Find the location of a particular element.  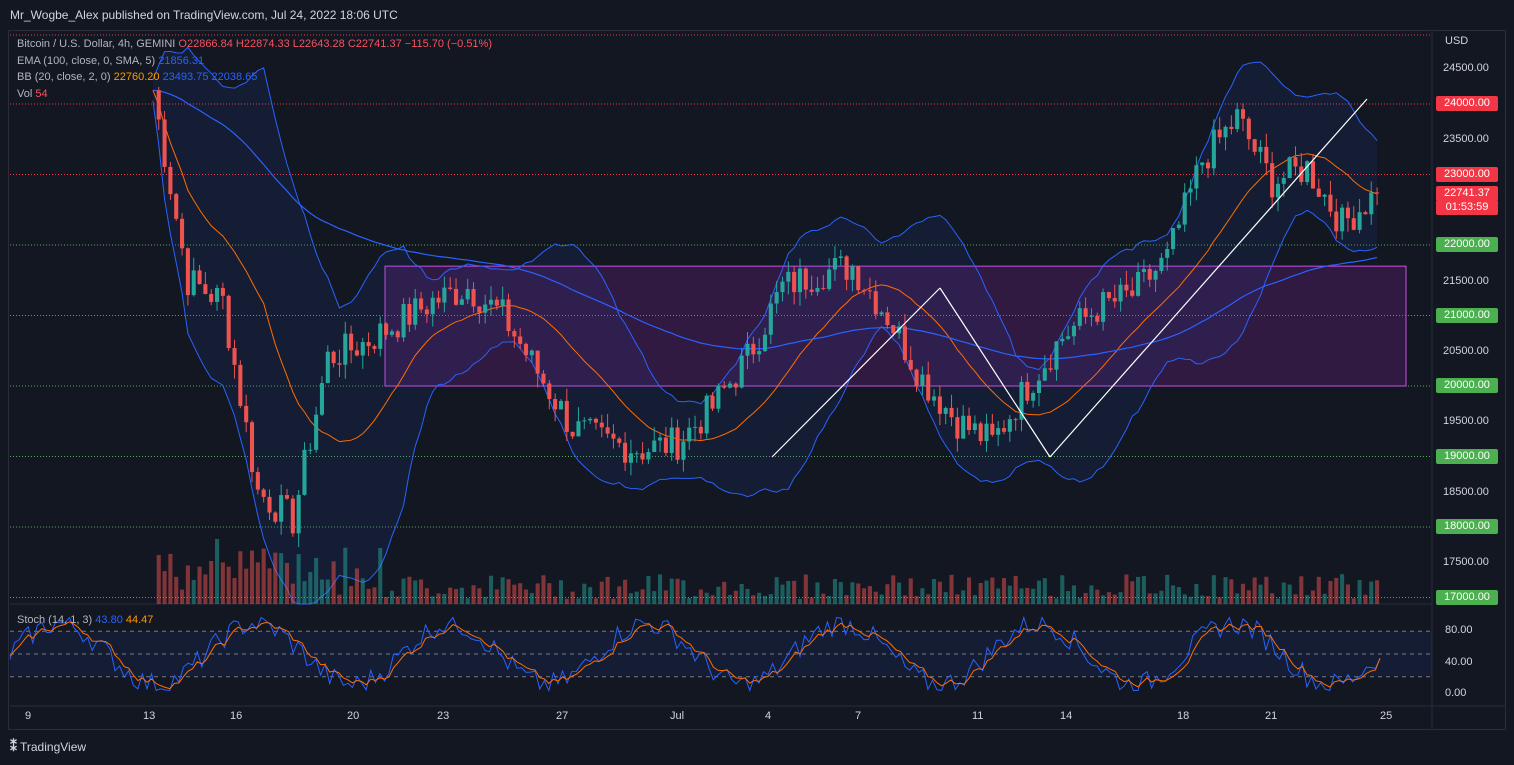

price-tick: 18500.00 is located at coordinates (1466, 492).